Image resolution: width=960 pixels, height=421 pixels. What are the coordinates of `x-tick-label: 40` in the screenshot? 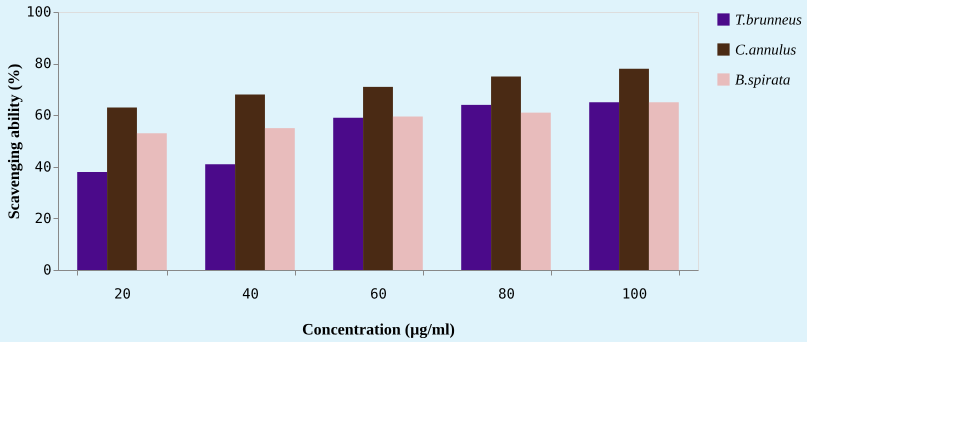 It's located at (250, 294).